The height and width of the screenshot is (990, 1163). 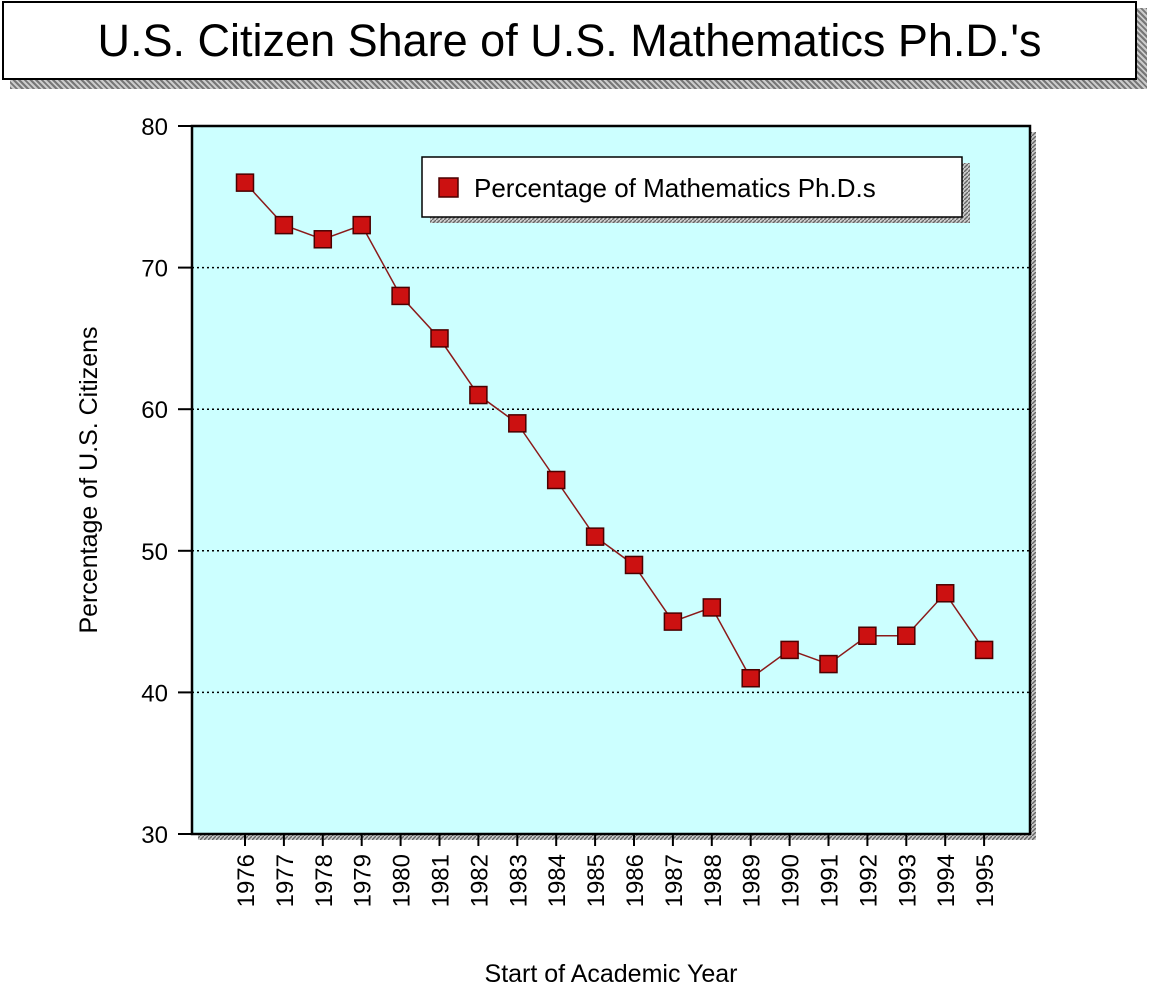 What do you see at coordinates (246, 880) in the screenshot?
I see `x-tick-label: 1976` at bounding box center [246, 880].